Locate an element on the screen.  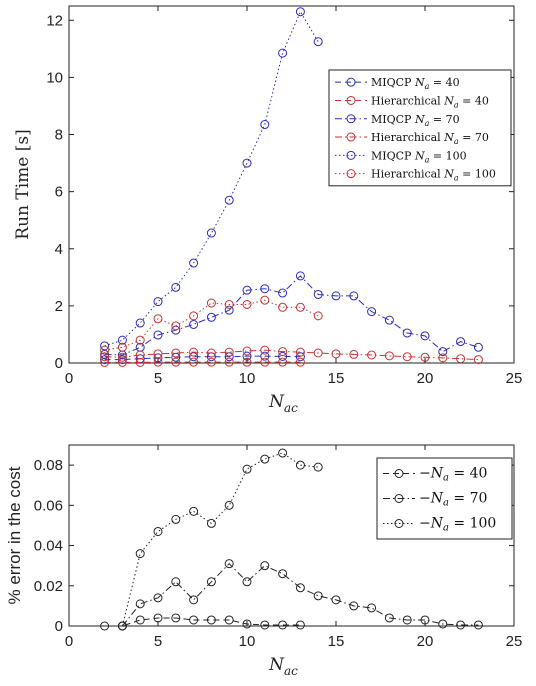
x-tick-label: 0 is located at coordinates (69, 378).